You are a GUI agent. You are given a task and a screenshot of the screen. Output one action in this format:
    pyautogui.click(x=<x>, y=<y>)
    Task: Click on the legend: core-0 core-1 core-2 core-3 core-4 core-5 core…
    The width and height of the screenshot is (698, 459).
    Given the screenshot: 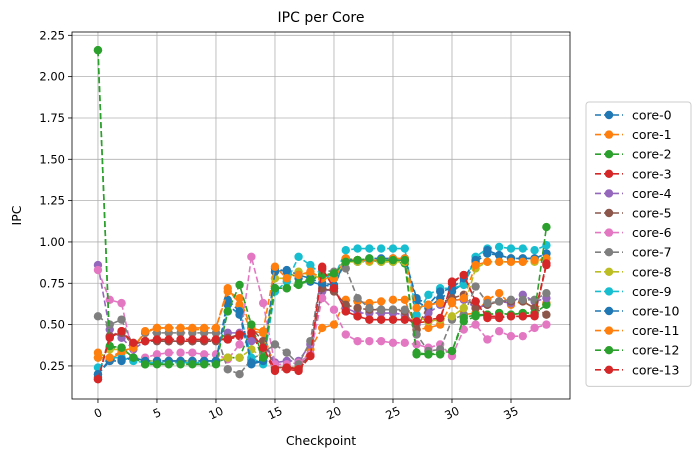 What is the action you would take?
    pyautogui.click(x=638, y=244)
    